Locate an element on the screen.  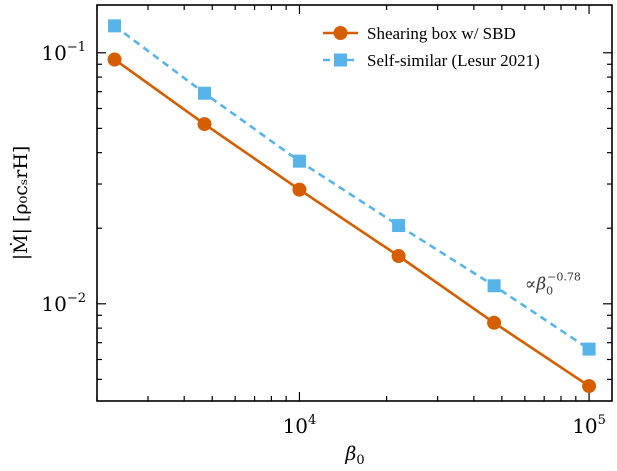
y-axis-label: |Ṁ| [ρ₀cₛrH] is located at coordinates (20, 203).